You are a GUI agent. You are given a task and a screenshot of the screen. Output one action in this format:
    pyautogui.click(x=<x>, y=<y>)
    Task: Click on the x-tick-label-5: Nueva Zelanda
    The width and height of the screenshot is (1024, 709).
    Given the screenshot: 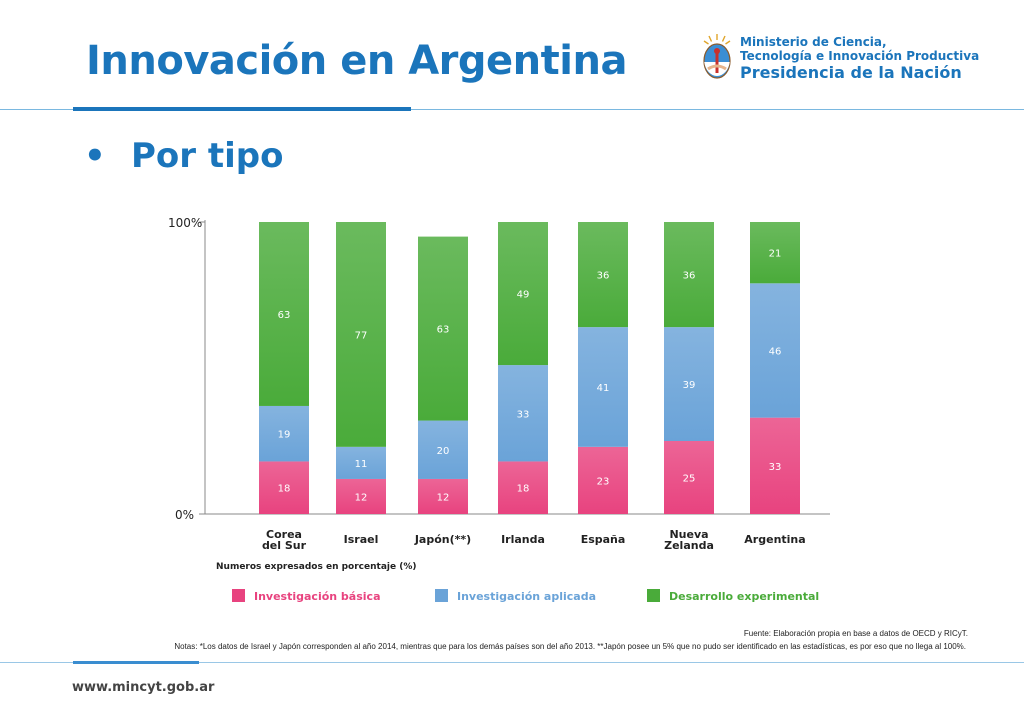 What is the action you would take?
    pyautogui.click(x=689, y=540)
    